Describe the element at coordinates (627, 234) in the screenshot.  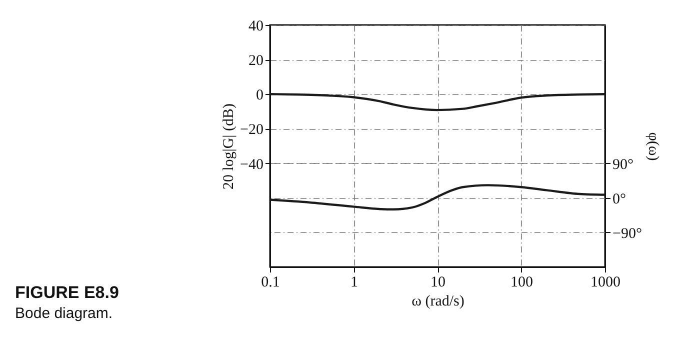
I see `y2-tick-label: −90°` at that location.